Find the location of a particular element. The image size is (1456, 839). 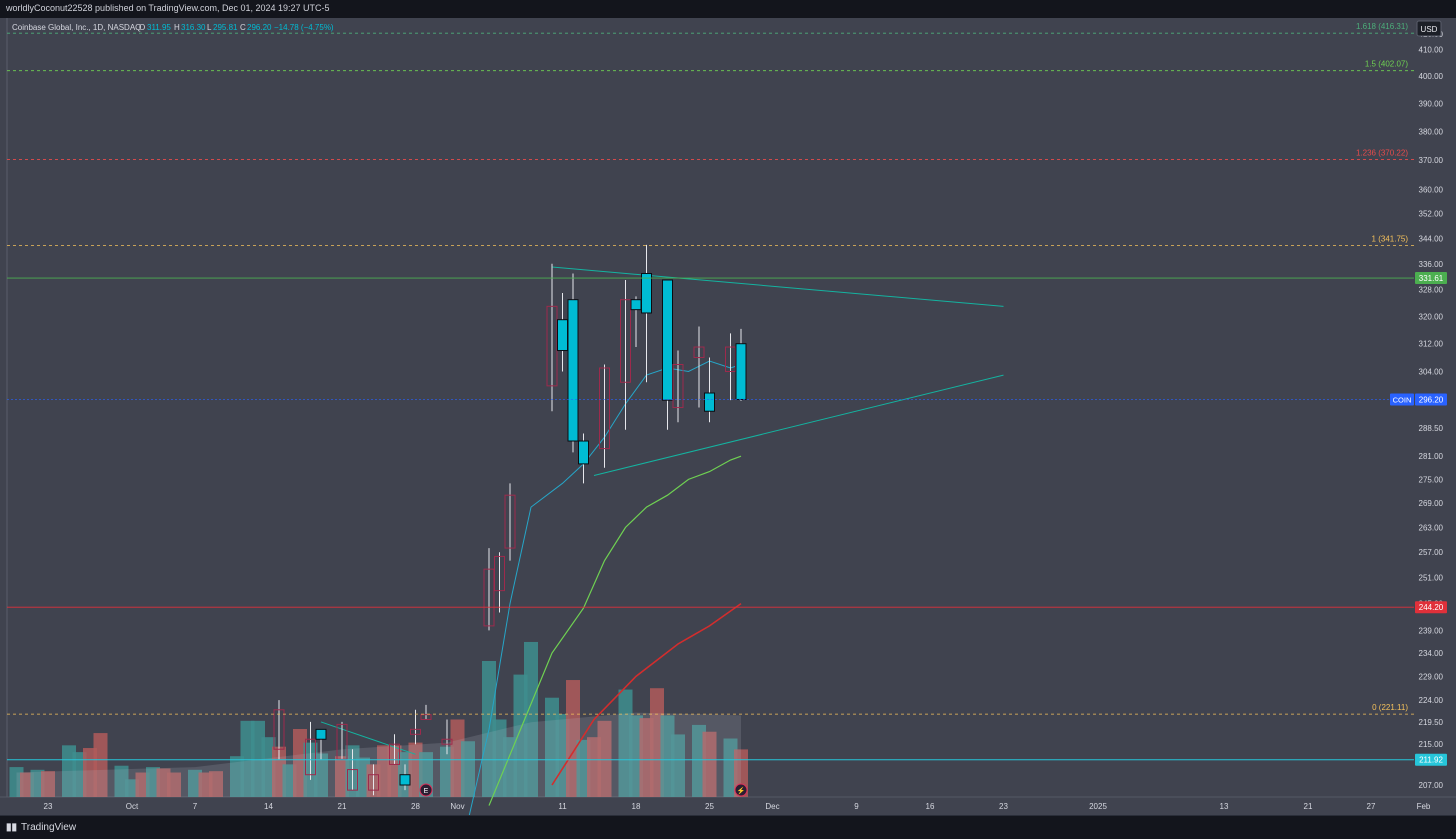

price-tick-label: 380.00 is located at coordinates (1431, 131).